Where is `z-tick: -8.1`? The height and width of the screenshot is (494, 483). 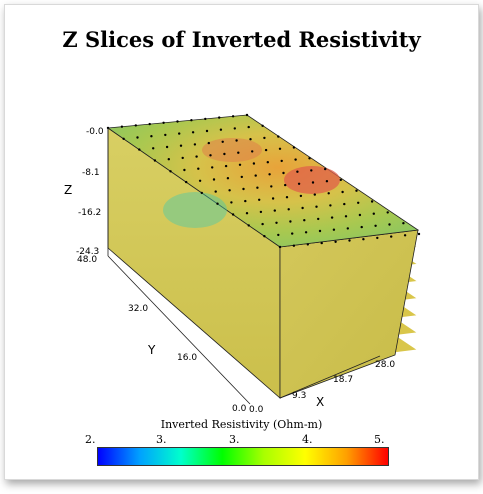
z-tick: -8.1 is located at coordinates (91, 173).